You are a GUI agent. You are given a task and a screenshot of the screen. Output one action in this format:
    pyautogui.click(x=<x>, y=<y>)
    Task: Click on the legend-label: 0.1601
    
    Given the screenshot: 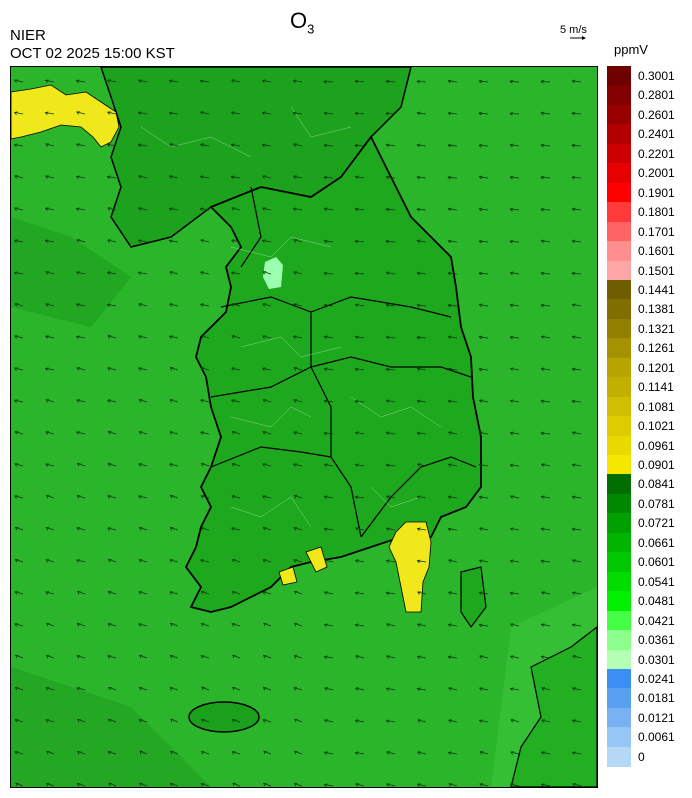 What is the action you would take?
    pyautogui.click(x=656, y=251)
    